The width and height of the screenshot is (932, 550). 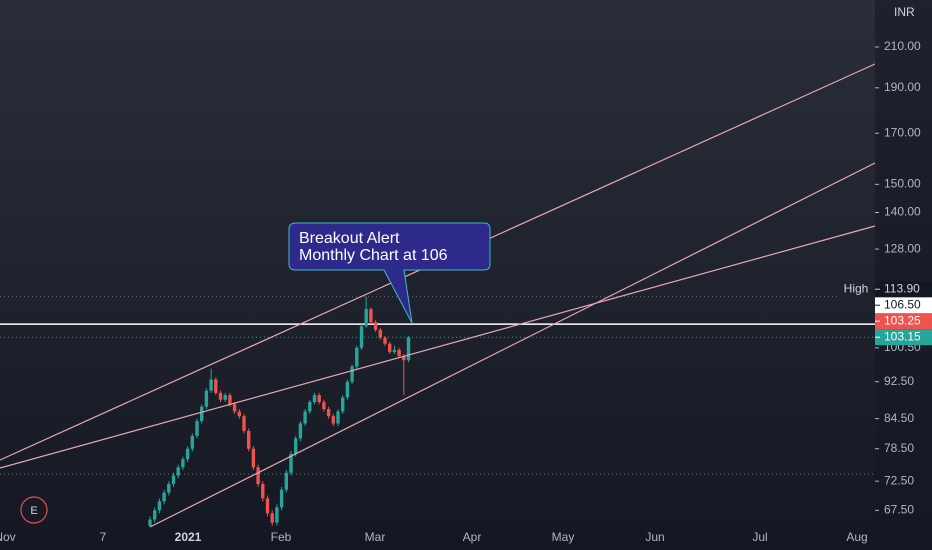 I want to click on y-tick-label: 140.00, so click(x=902, y=212).